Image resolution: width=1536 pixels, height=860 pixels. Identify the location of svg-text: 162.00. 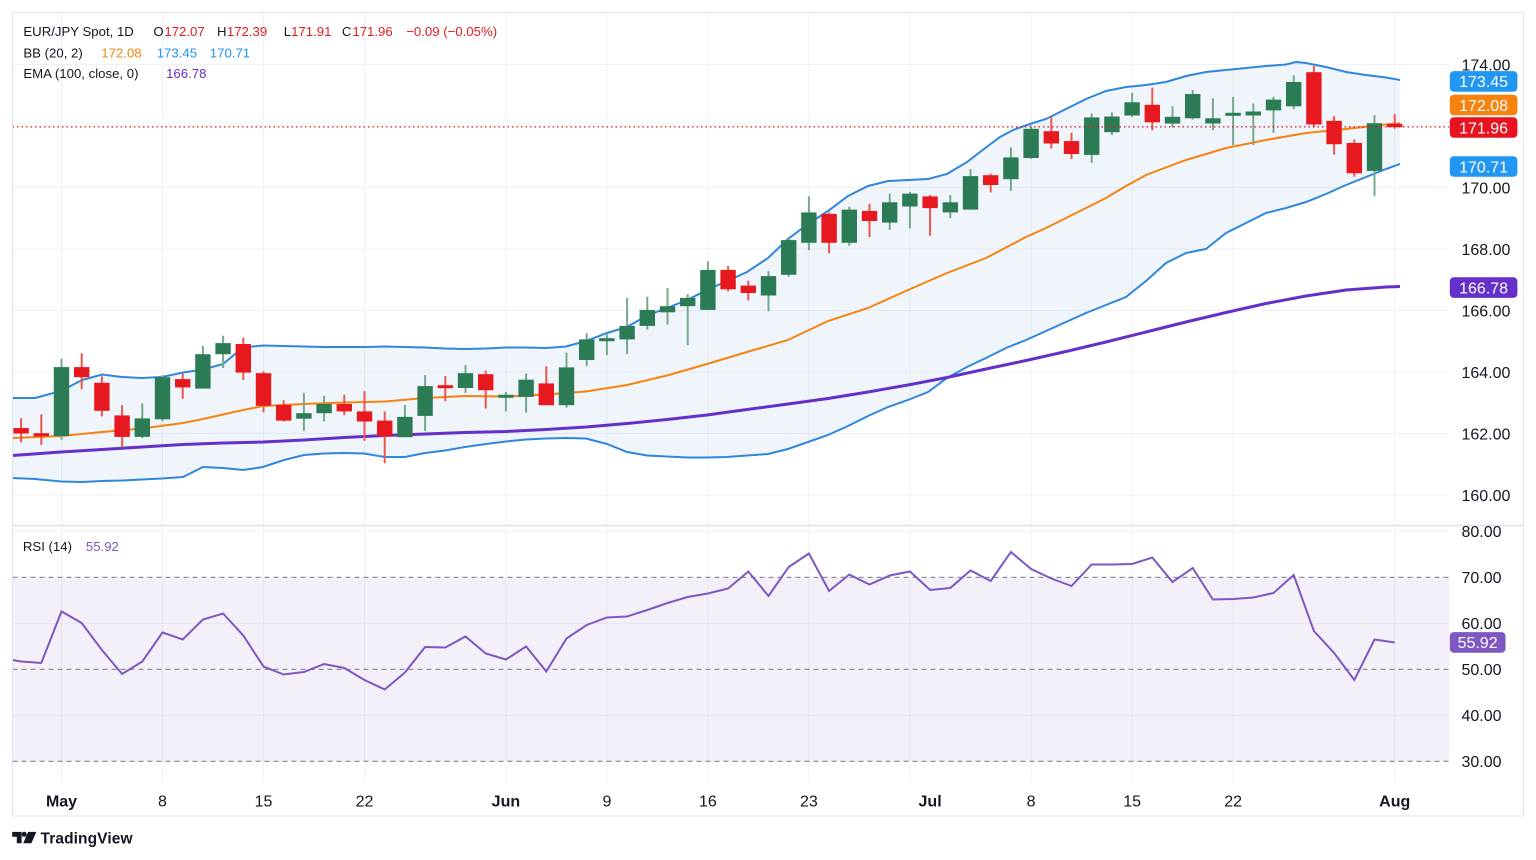
(1486, 434).